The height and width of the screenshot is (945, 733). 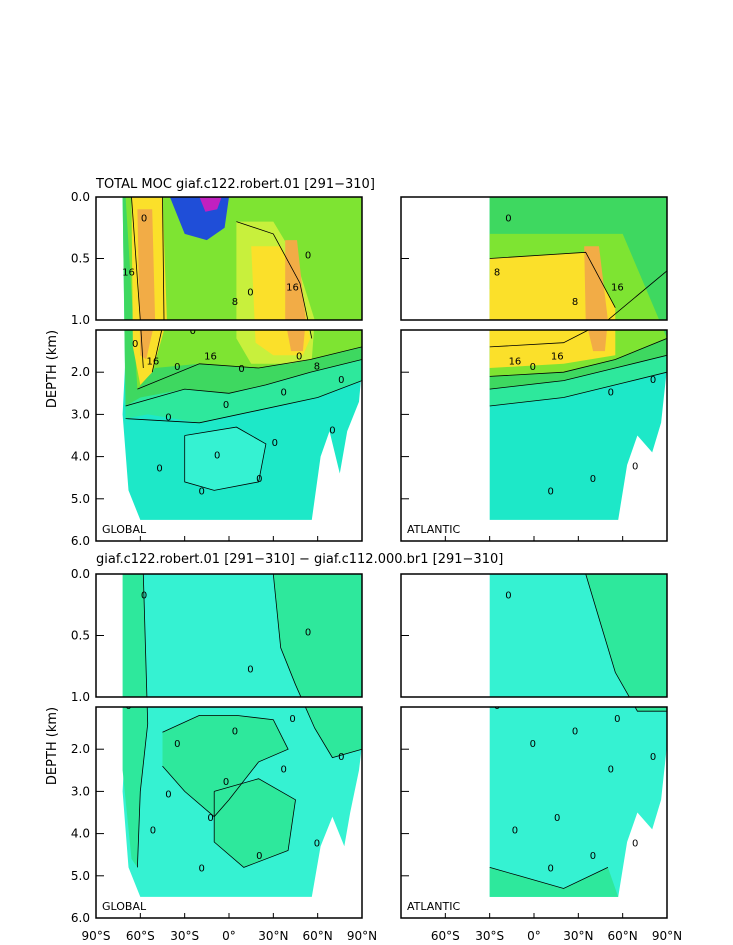 I want to click on y-tick-label: 5.0, so click(x=80, y=499).